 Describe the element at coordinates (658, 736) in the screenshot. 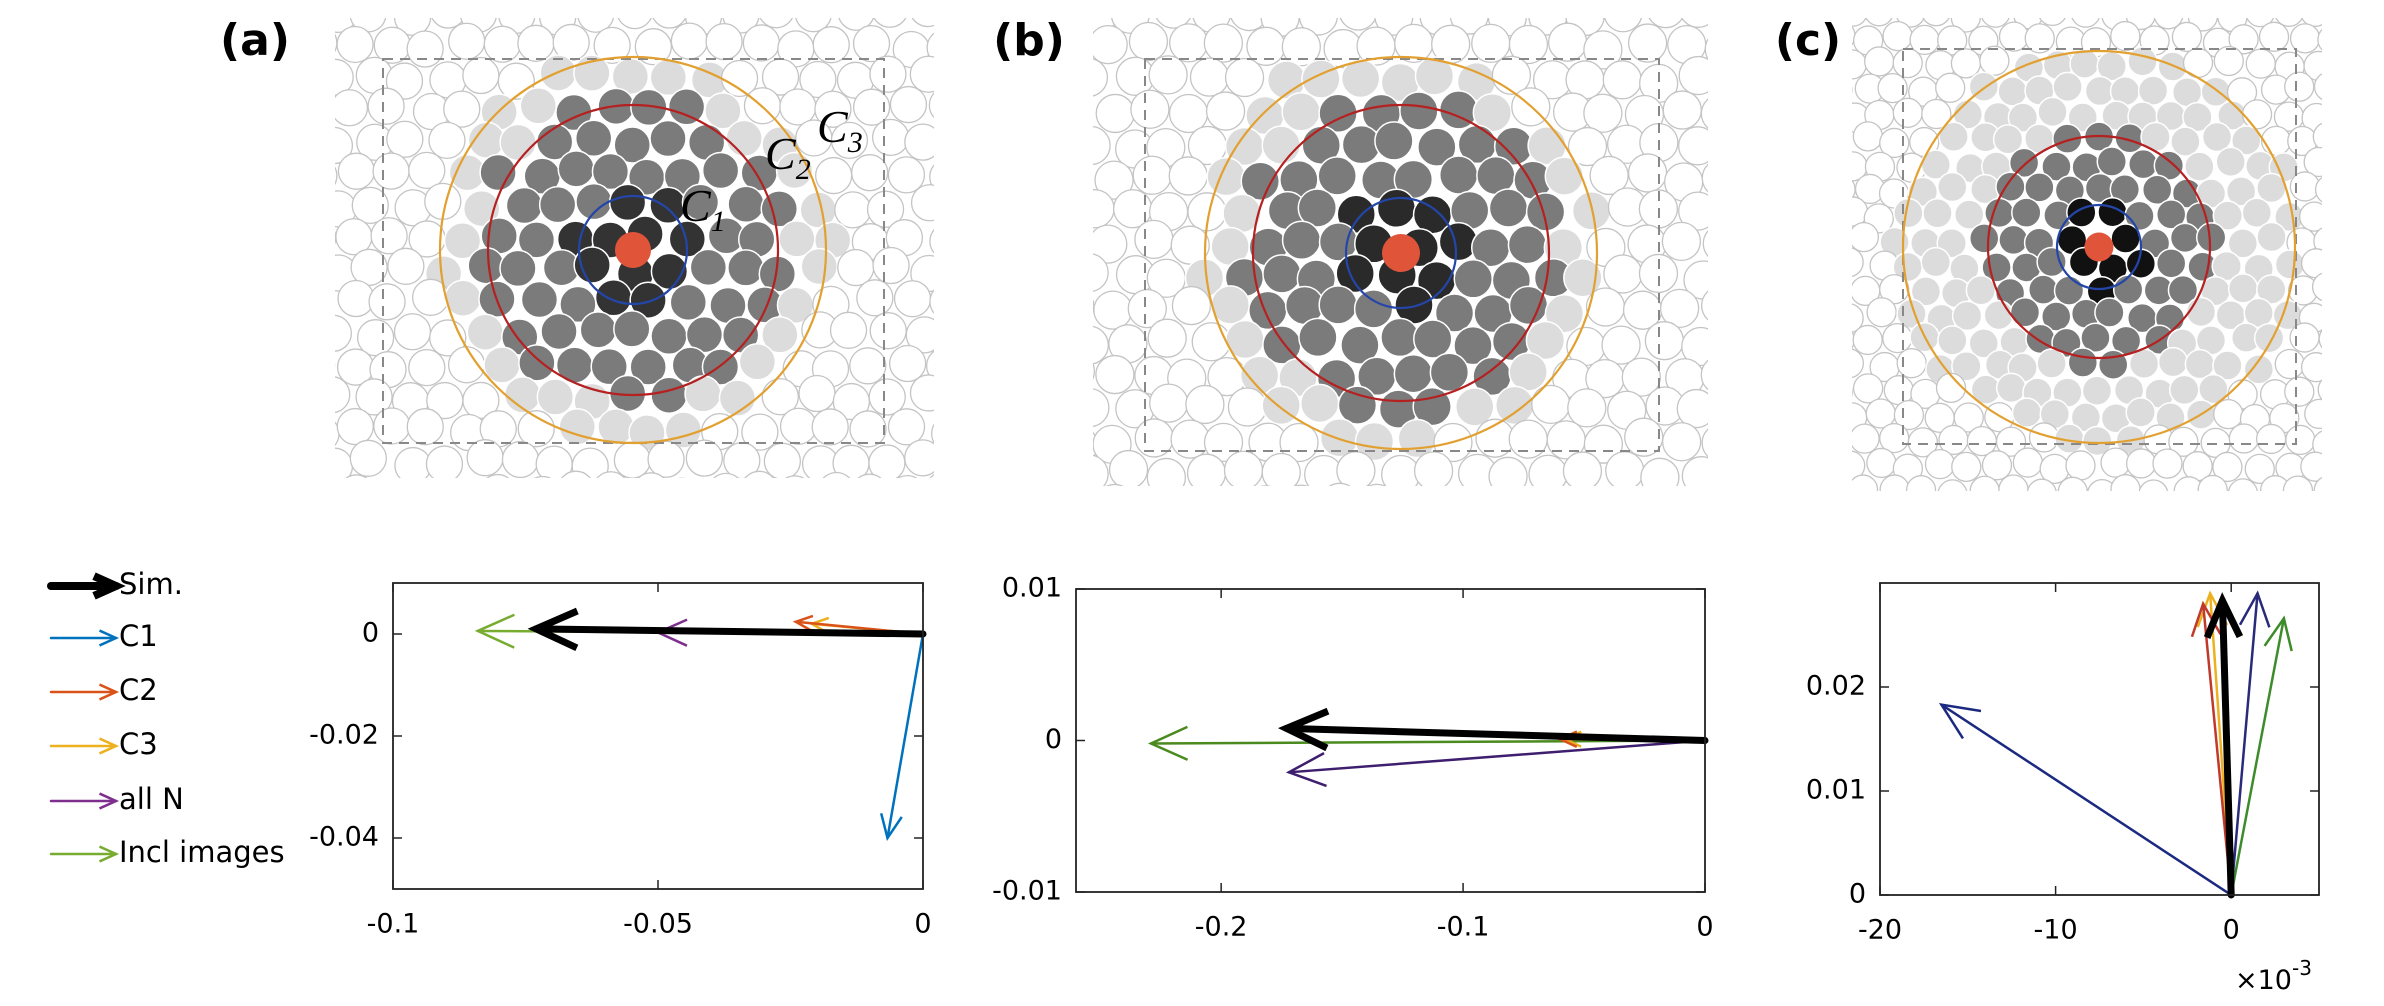

I see `plot-frame` at that location.